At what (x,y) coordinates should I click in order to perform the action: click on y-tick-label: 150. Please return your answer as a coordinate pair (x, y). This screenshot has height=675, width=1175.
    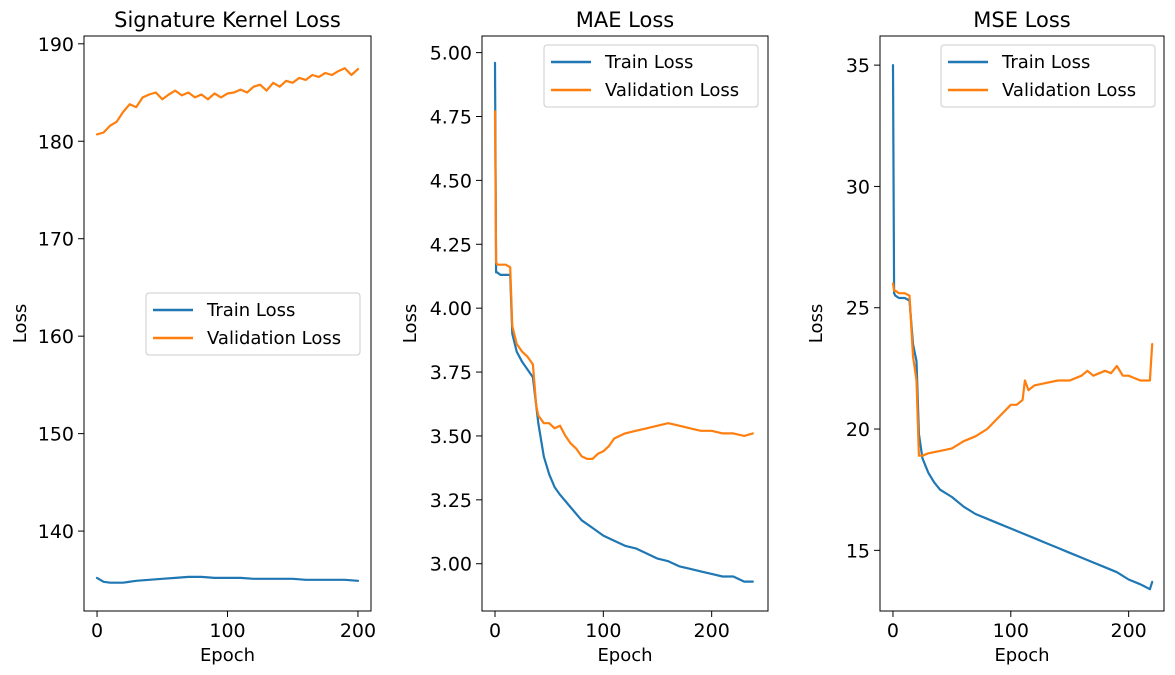
    Looking at the image, I should click on (56, 435).